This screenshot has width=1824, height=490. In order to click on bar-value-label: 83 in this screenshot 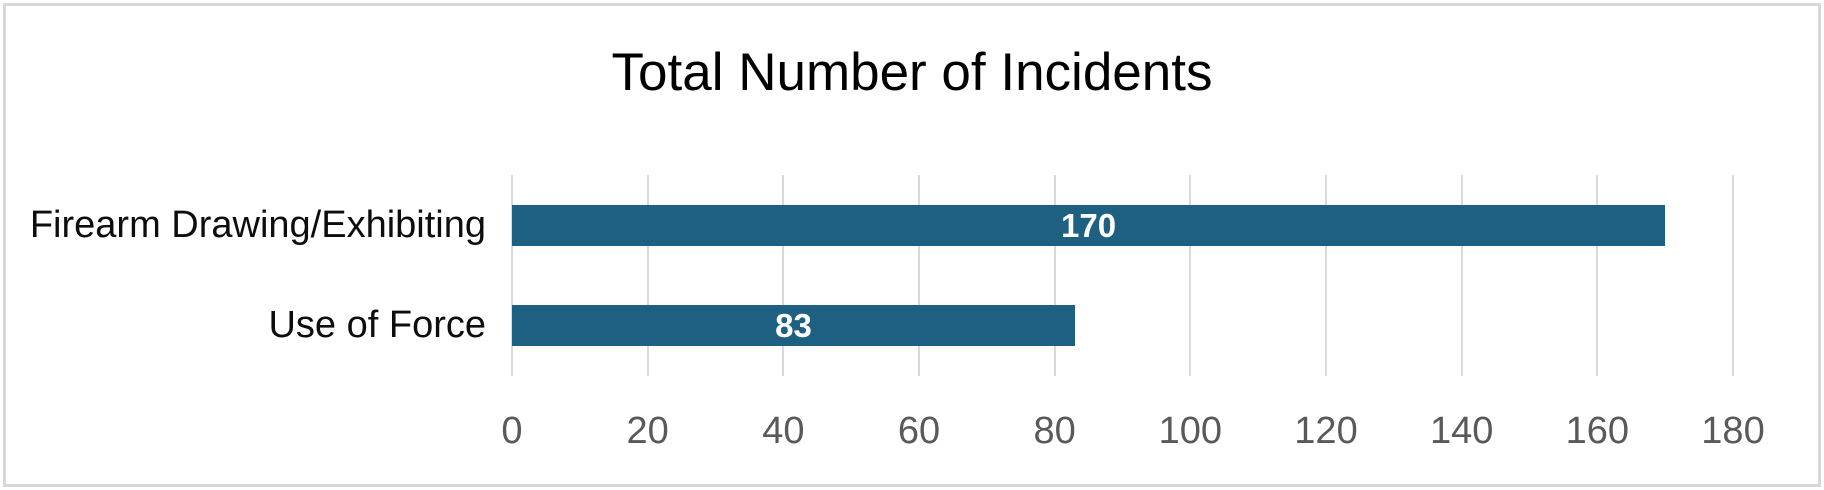, I will do `click(793, 326)`.